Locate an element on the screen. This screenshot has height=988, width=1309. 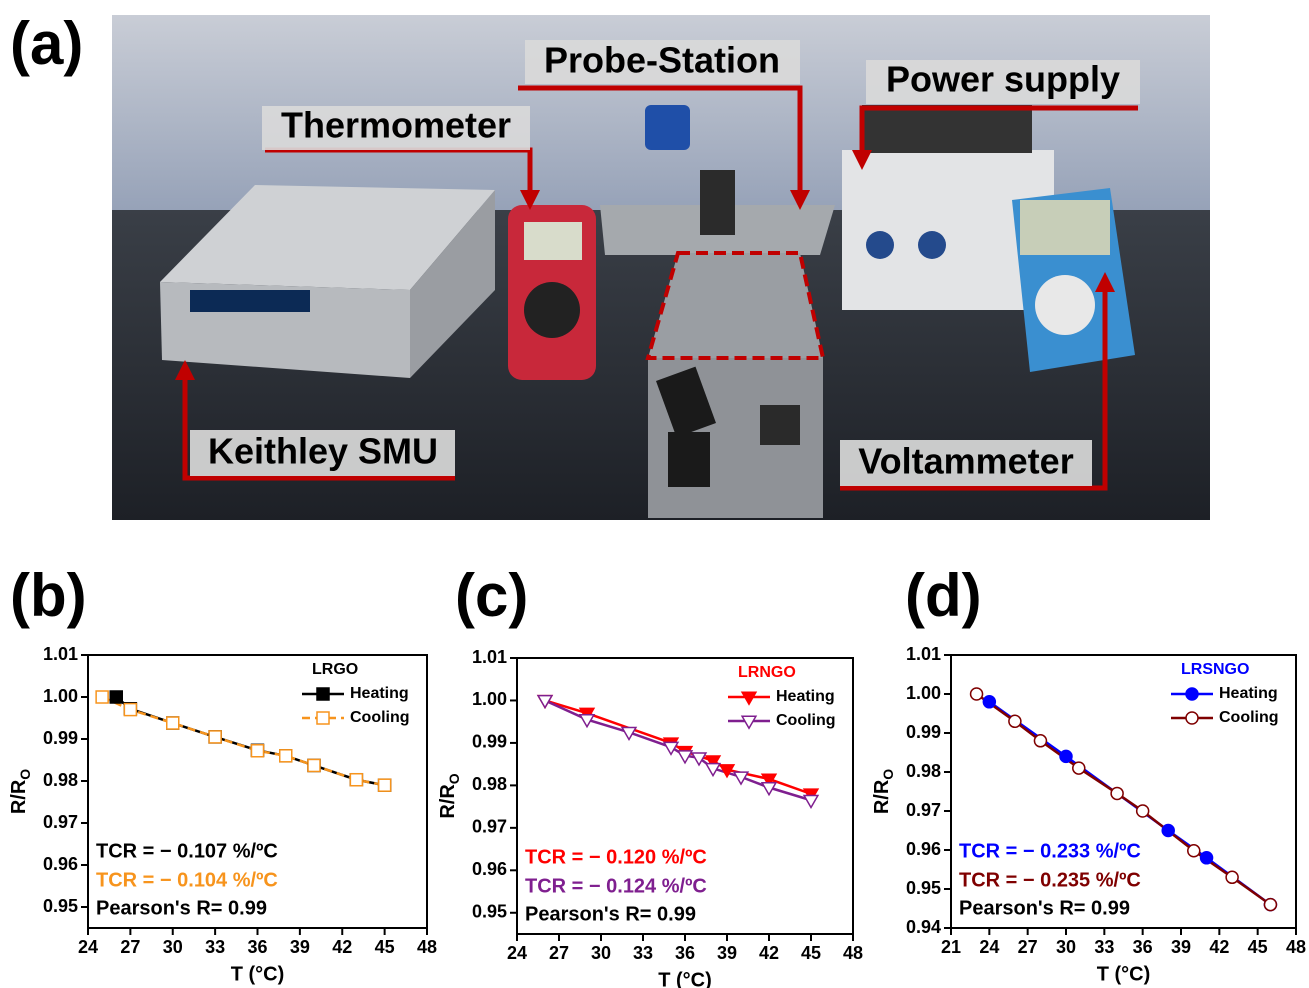
y-tick-label: 0.98 is located at coordinates (489, 784).